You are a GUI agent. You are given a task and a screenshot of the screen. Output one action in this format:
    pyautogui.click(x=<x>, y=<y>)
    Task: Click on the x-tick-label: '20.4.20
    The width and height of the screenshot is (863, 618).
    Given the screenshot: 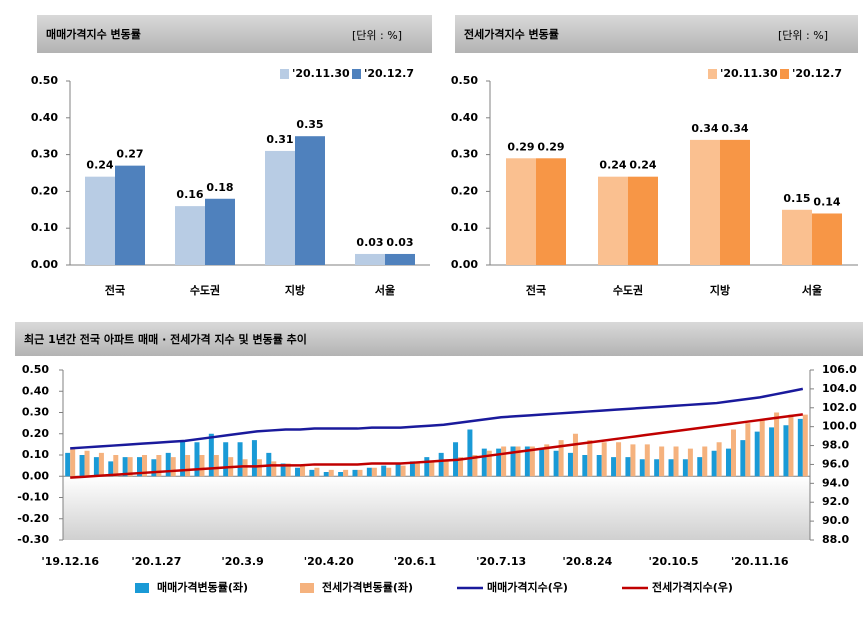 What is the action you would take?
    pyautogui.click(x=329, y=561)
    